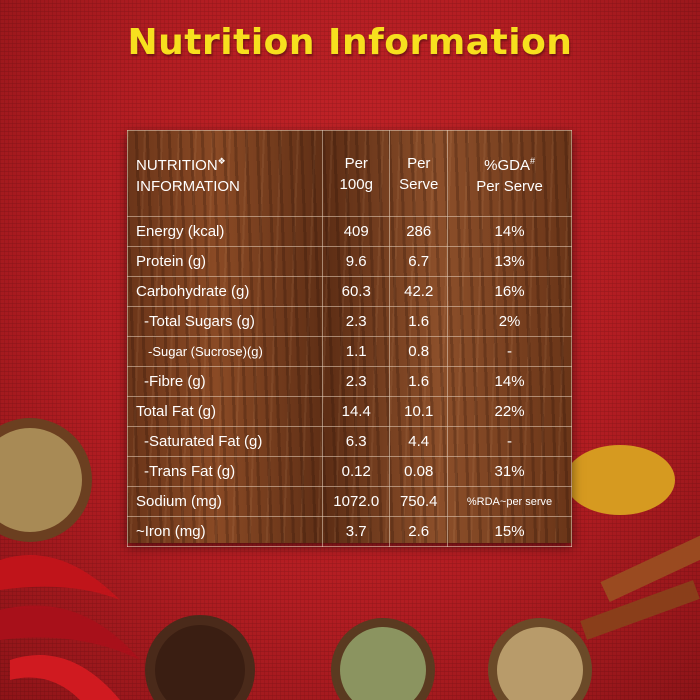 This screenshot has height=700, width=700. I want to click on cell-value: 286, so click(419, 231).